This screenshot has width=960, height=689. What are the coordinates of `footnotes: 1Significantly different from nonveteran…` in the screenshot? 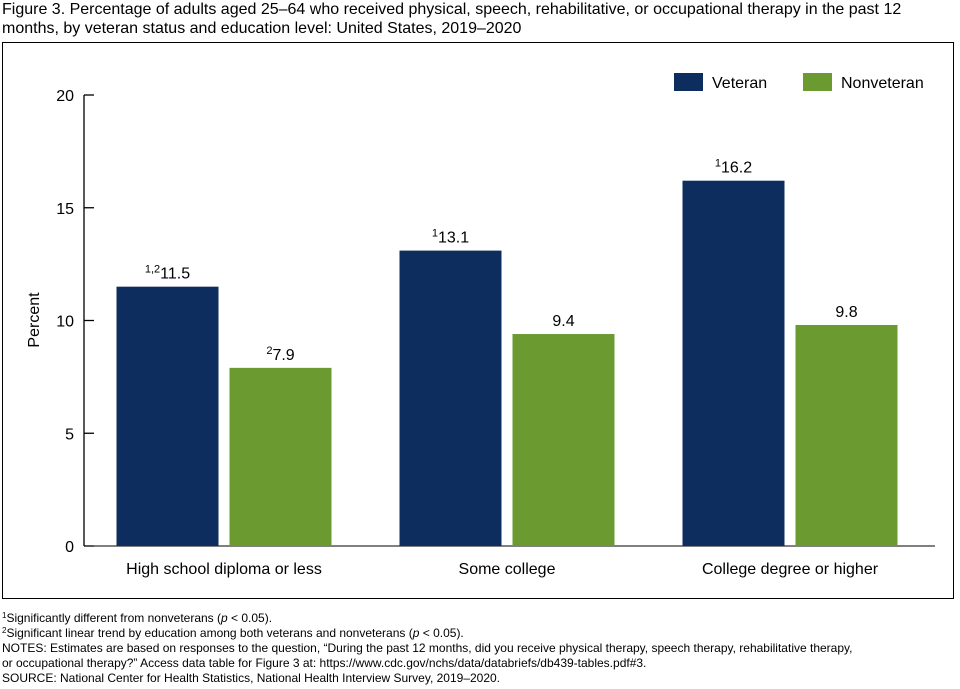 It's located at (479, 648).